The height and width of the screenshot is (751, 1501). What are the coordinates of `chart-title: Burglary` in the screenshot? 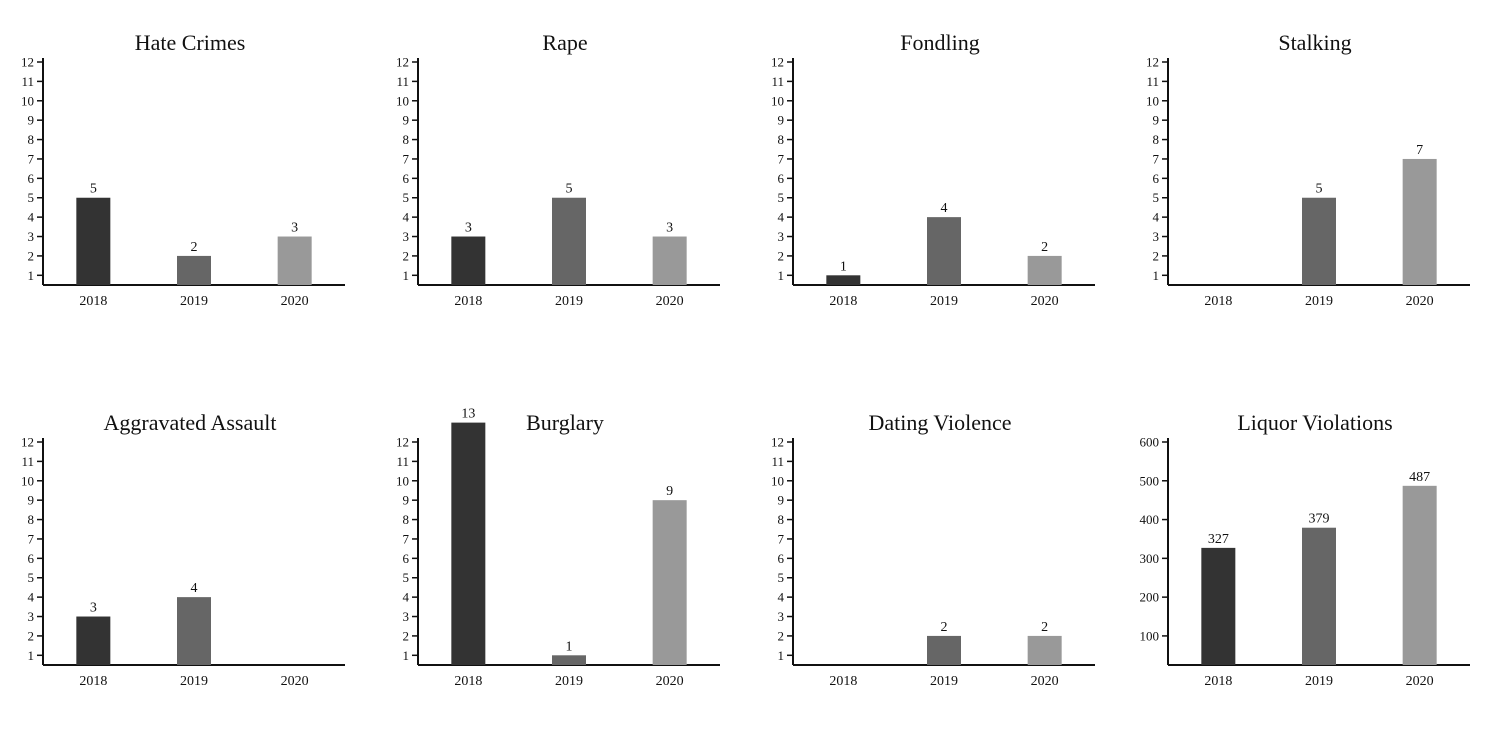 It's located at (565, 422).